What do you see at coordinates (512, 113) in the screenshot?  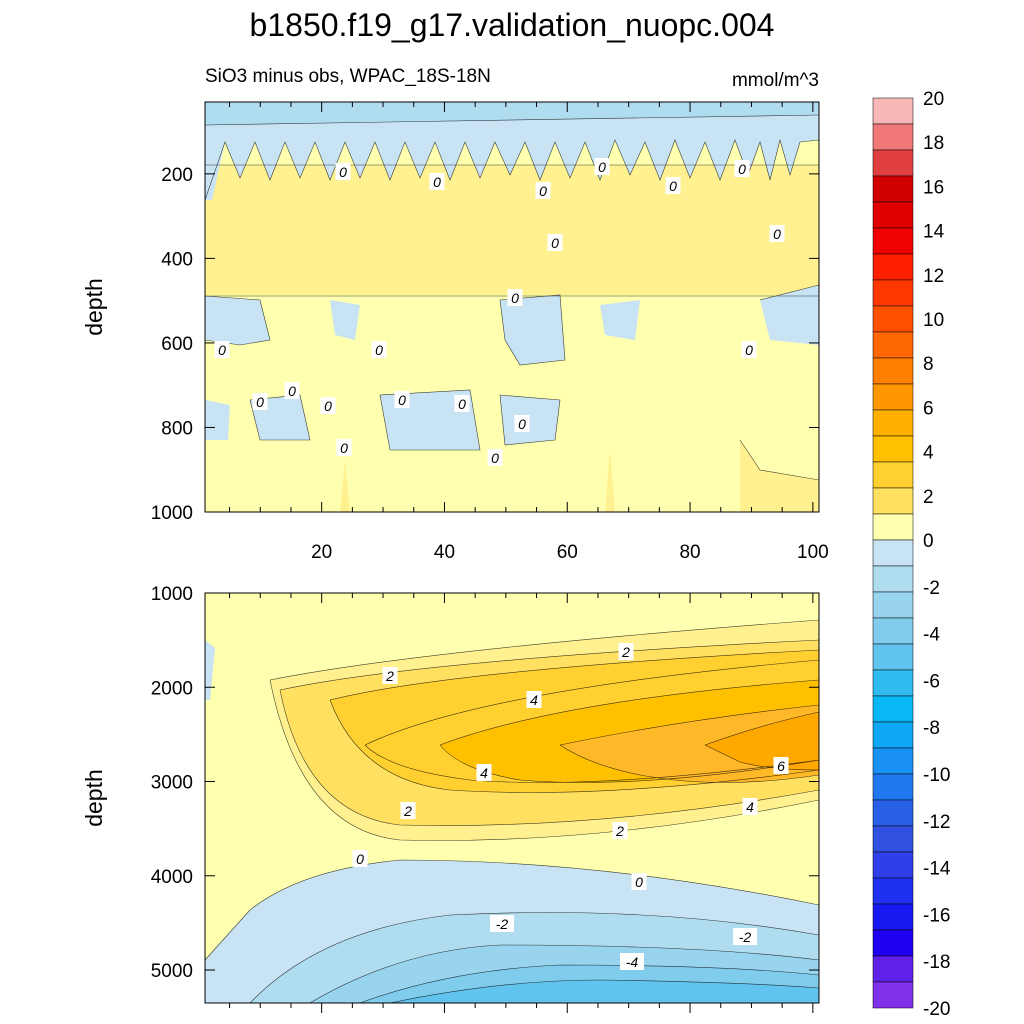 I see `upper-surface-blue-dark` at bounding box center [512, 113].